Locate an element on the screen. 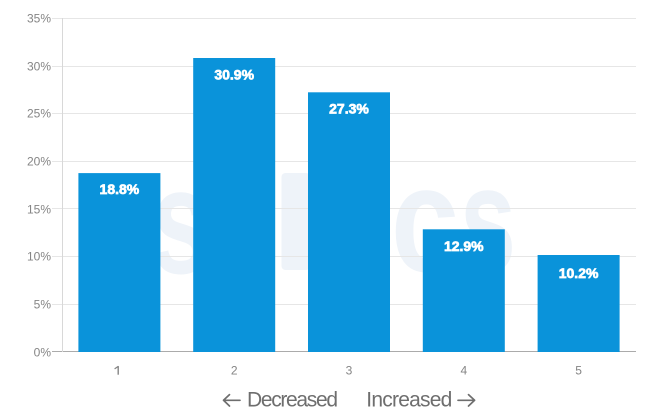  svg-text: 10.2% is located at coordinates (579, 273).